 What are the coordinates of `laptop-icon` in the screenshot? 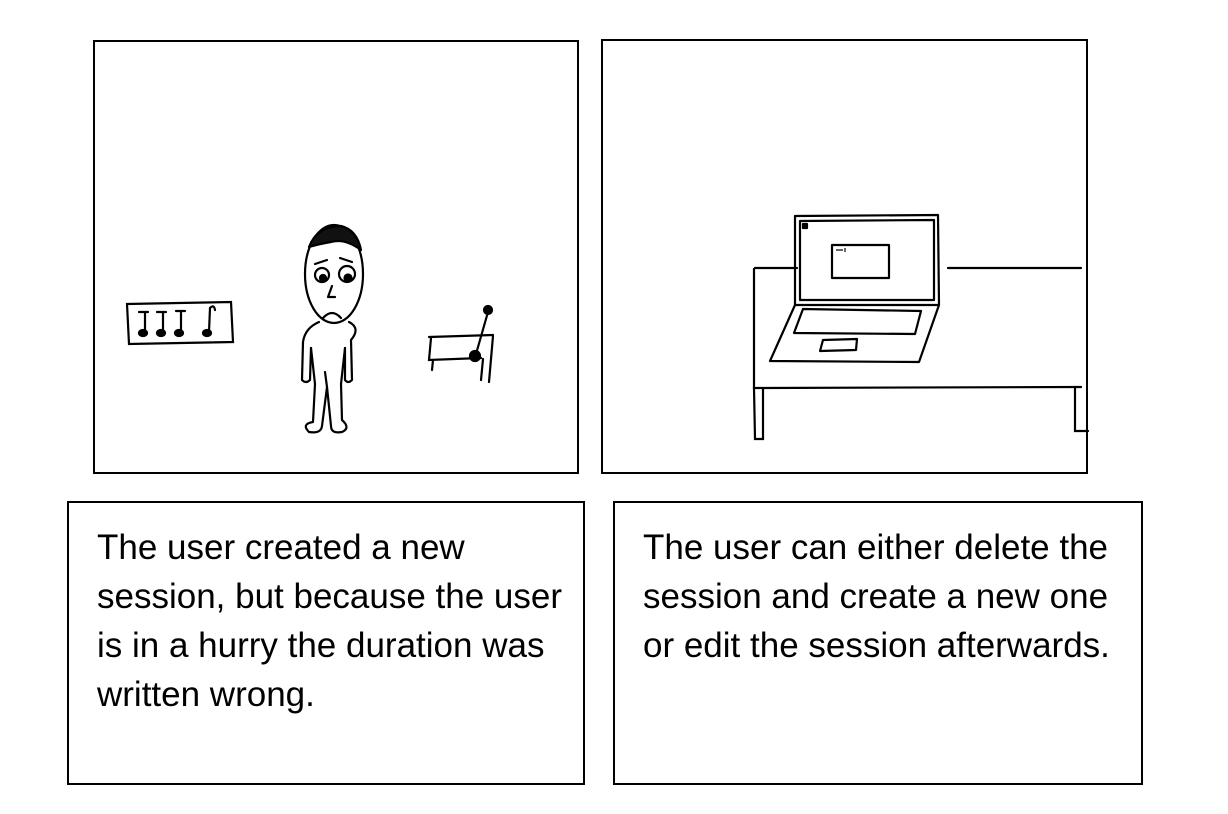 It's located at (854, 288).